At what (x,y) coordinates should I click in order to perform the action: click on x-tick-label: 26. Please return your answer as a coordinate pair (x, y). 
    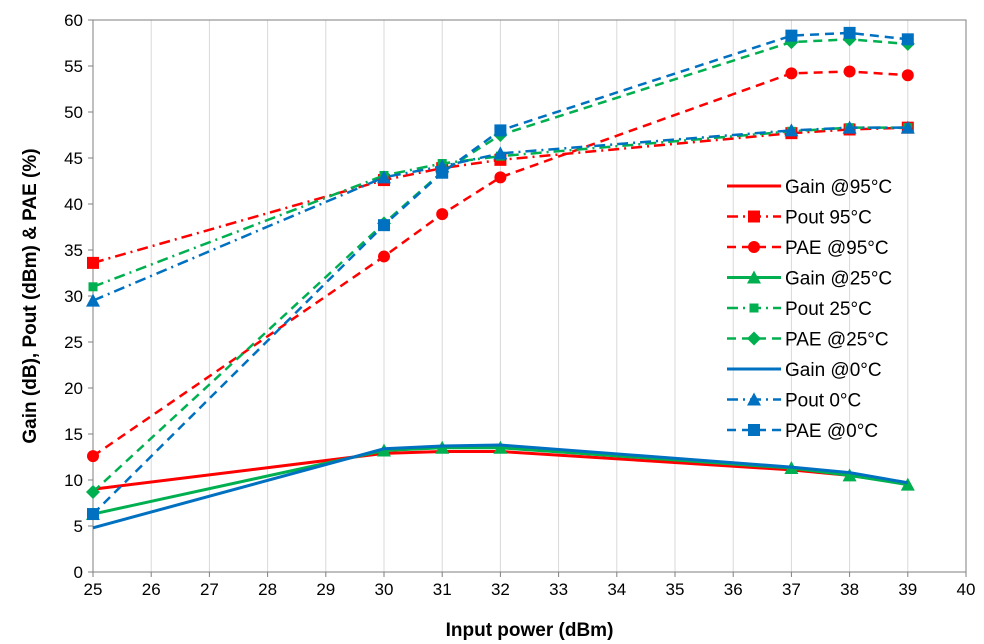
    Looking at the image, I should click on (151, 589).